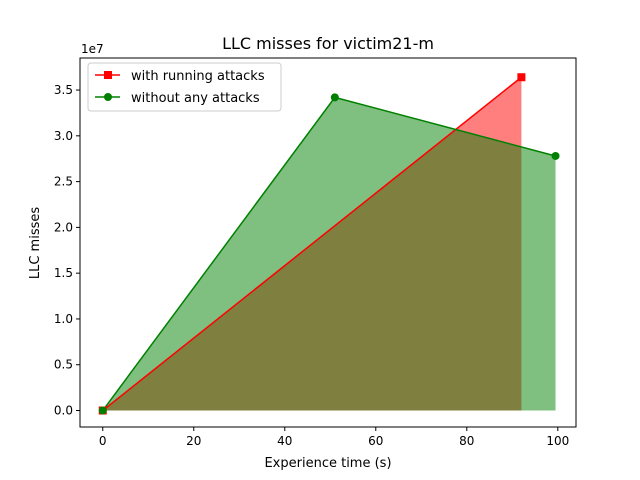 This screenshot has width=640, height=480. I want to click on y-tick-label: 3.5, so click(63, 90).